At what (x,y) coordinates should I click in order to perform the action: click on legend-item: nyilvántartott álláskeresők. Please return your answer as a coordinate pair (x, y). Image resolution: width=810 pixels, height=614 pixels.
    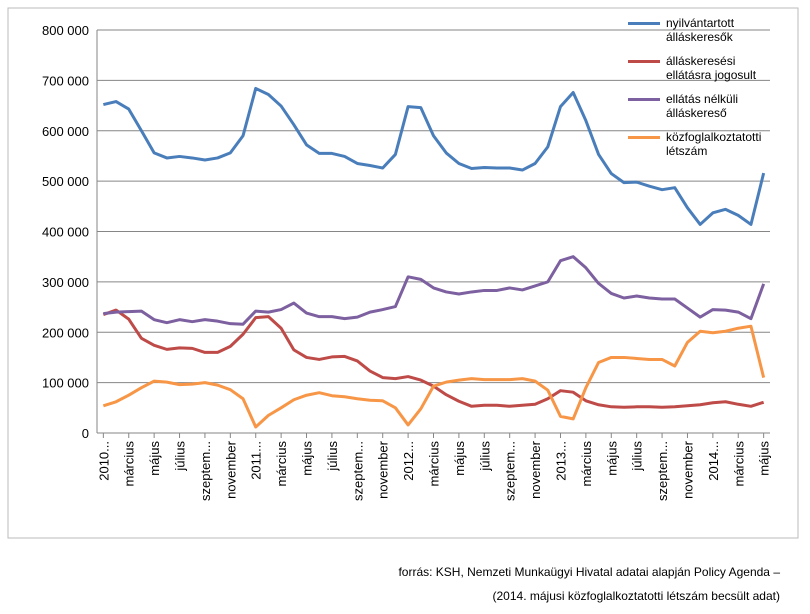
    Looking at the image, I should click on (708, 30).